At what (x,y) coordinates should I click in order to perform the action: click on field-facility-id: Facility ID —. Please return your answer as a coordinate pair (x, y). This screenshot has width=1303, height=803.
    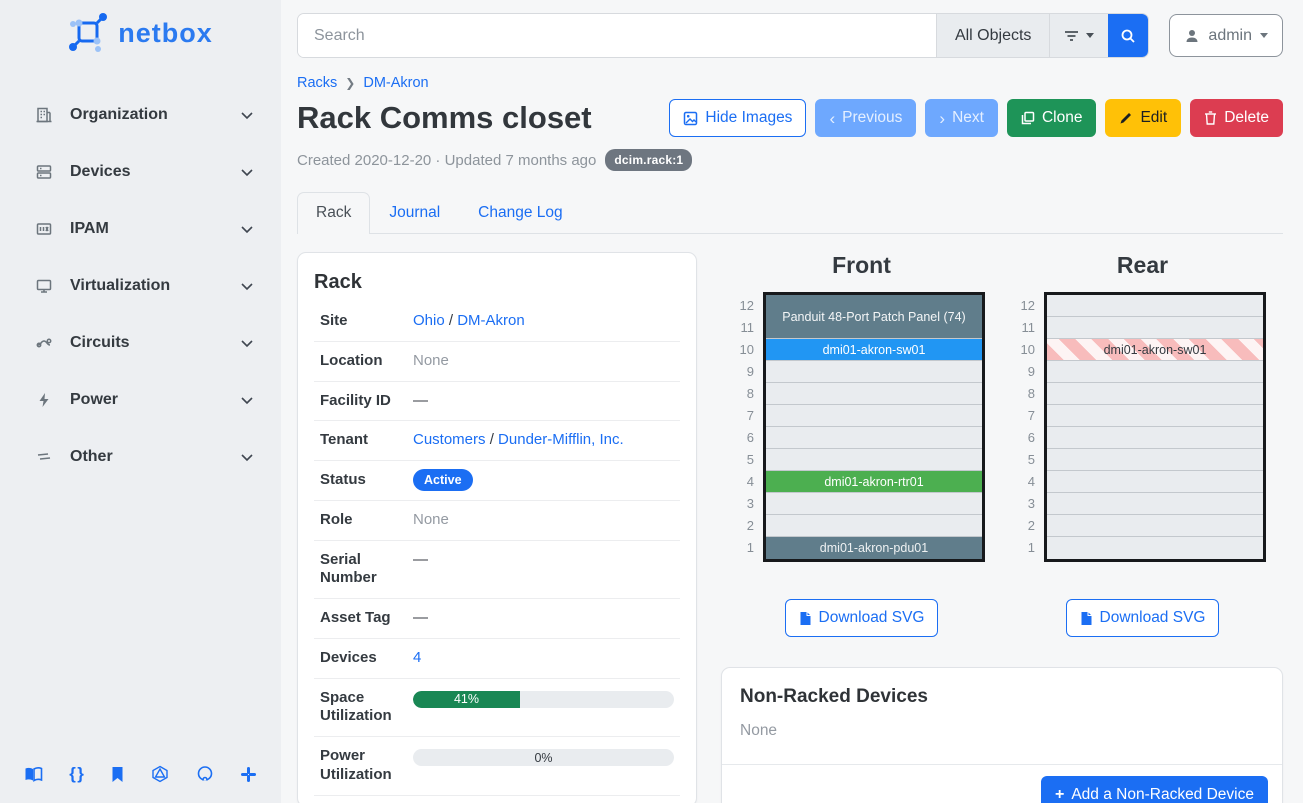
    Looking at the image, I should click on (497, 402).